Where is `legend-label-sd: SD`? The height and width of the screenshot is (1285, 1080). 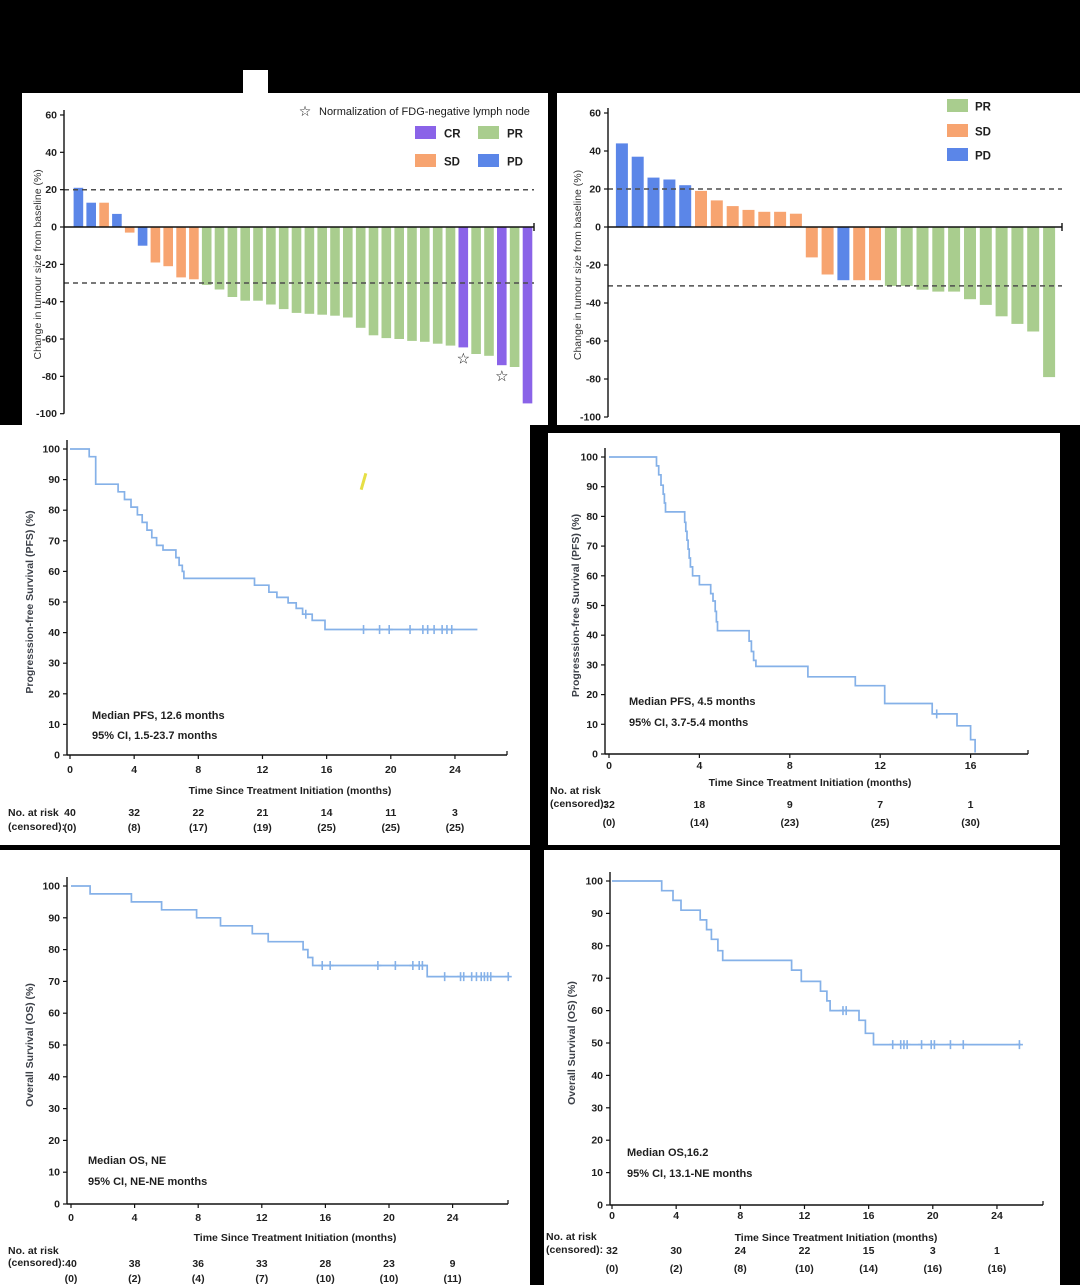 legend-label-sd: SD is located at coordinates (452, 163).